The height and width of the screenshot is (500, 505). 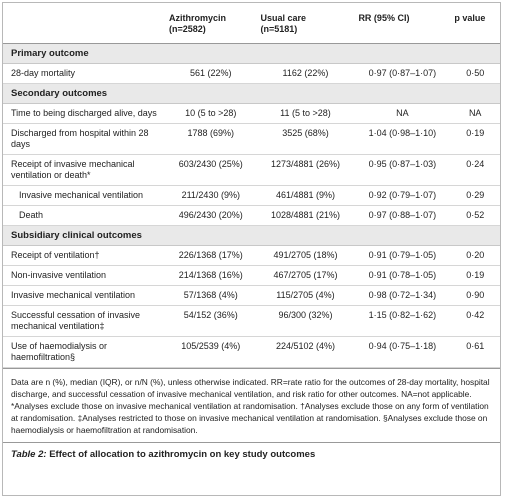 What do you see at coordinates (402, 215) in the screenshot?
I see `cell-value: 0·97 (0·88–1·07)` at bounding box center [402, 215].